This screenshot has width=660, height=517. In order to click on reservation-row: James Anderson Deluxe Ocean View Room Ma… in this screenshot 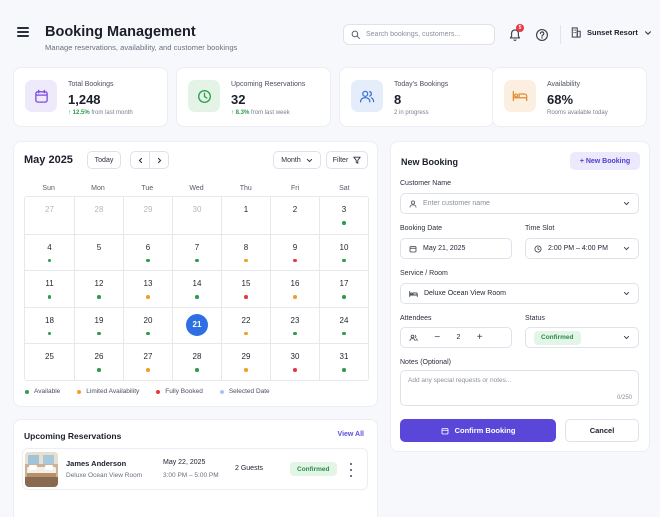, I will do `click(195, 469)`.